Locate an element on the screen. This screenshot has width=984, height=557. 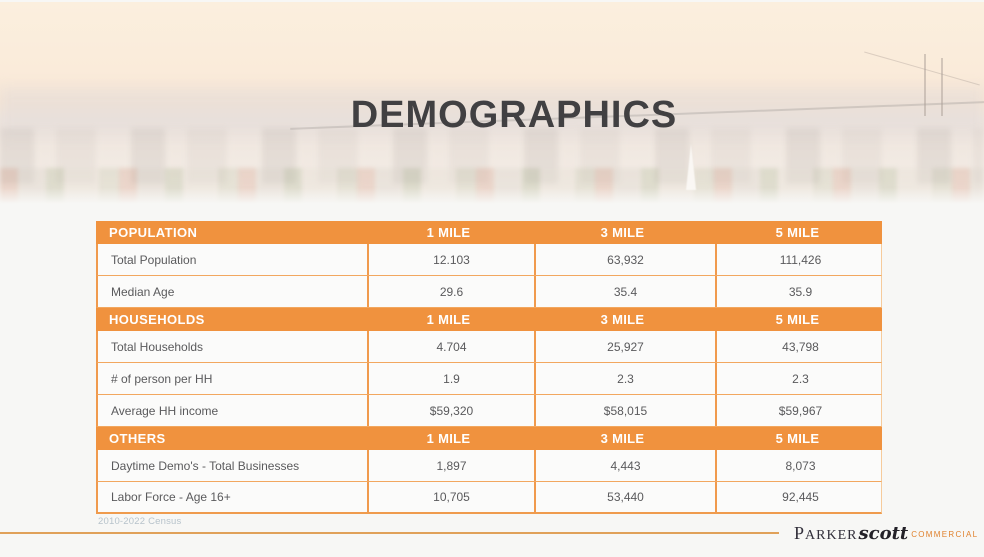
row-label: Daytime Demo's - Total Businesses is located at coordinates (205, 465).